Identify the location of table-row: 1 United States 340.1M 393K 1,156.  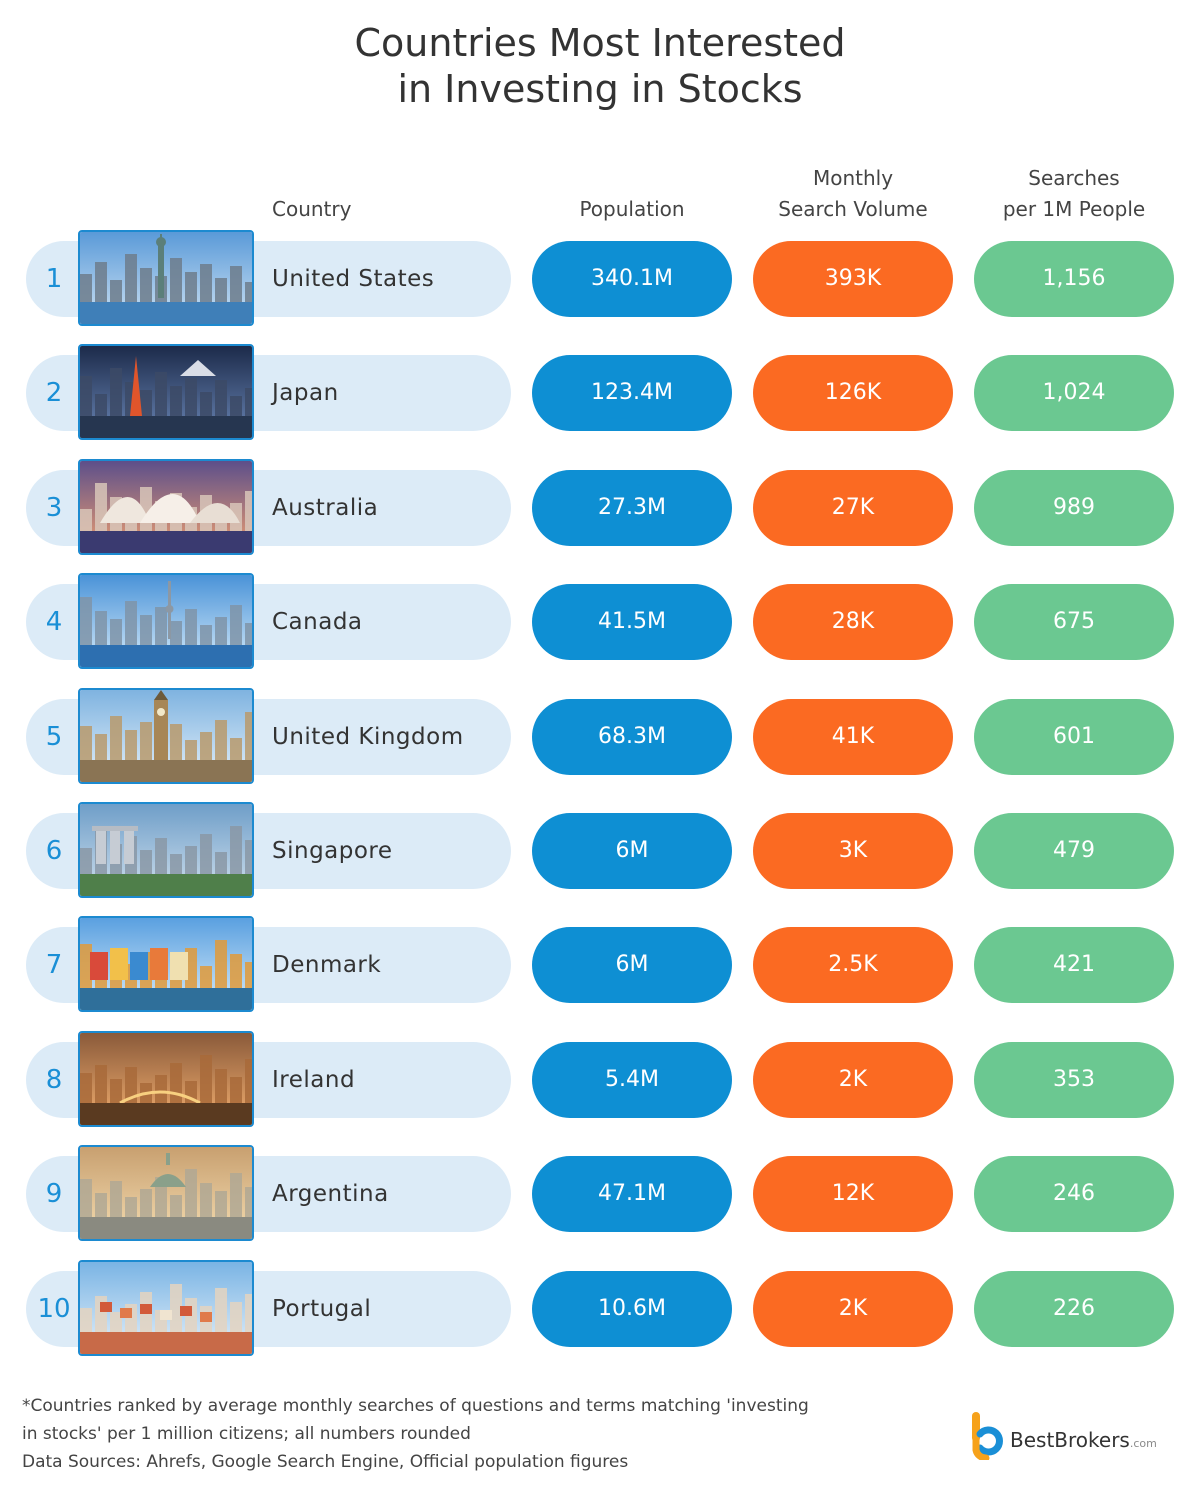
(600, 279).